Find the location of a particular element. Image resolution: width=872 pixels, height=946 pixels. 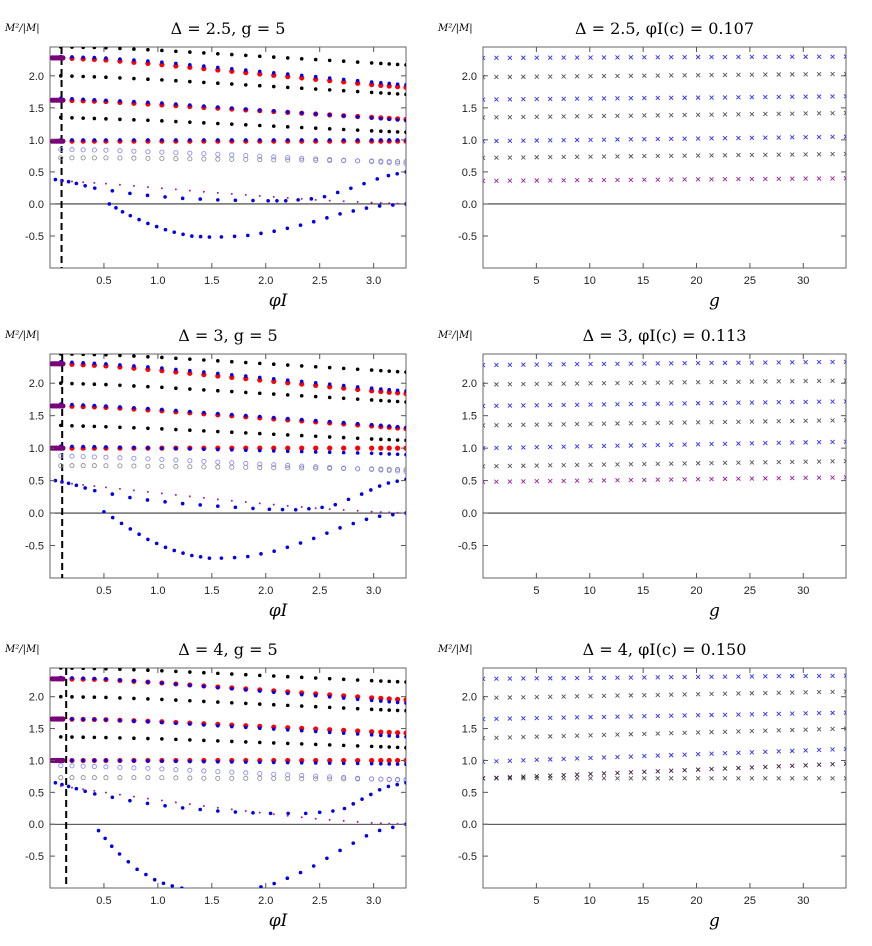

x-tick-label: 0.5 is located at coordinates (103, 591).